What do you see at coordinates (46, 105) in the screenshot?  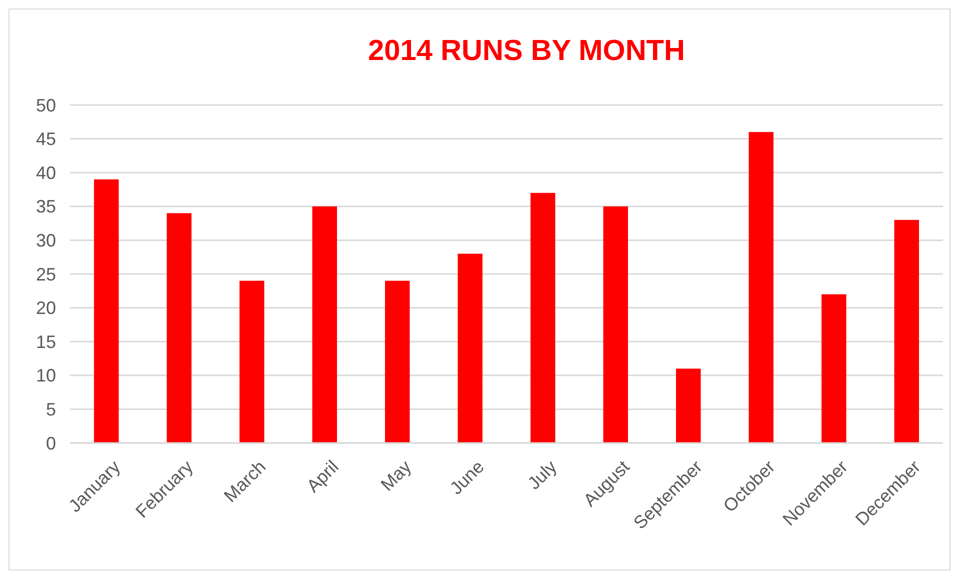 I see `y-tick-label: 50` at bounding box center [46, 105].